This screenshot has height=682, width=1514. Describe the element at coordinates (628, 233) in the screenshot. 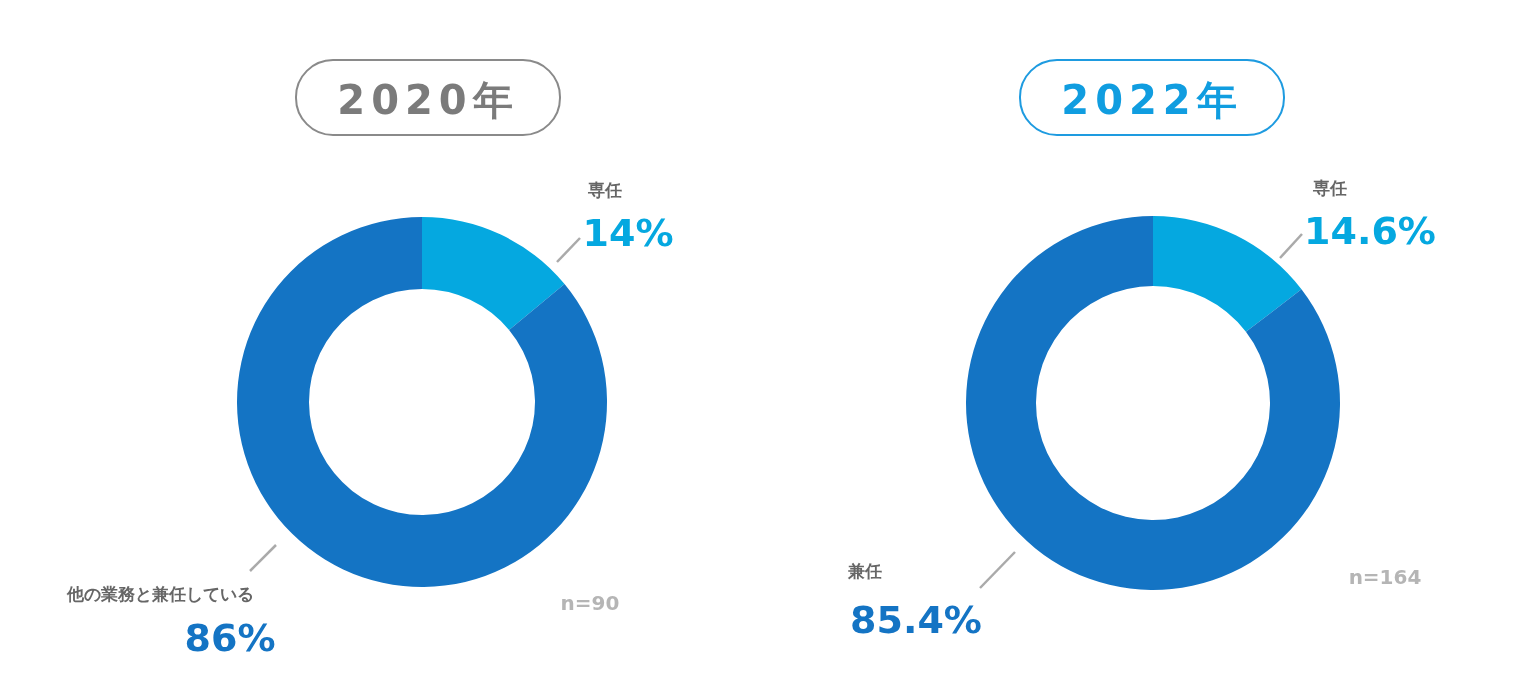

I see `data-label: 14%` at that location.